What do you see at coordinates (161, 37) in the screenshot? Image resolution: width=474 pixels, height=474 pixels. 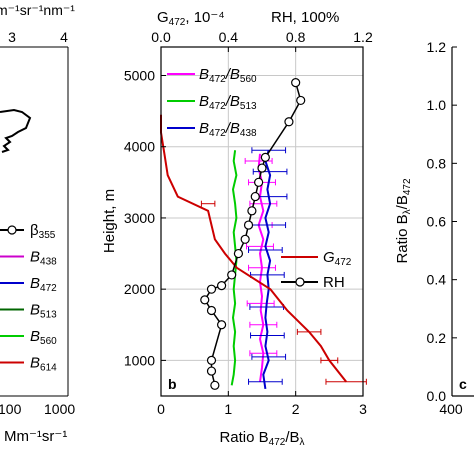 I see `panel-b-top-tick-label: 0.0` at bounding box center [161, 37].